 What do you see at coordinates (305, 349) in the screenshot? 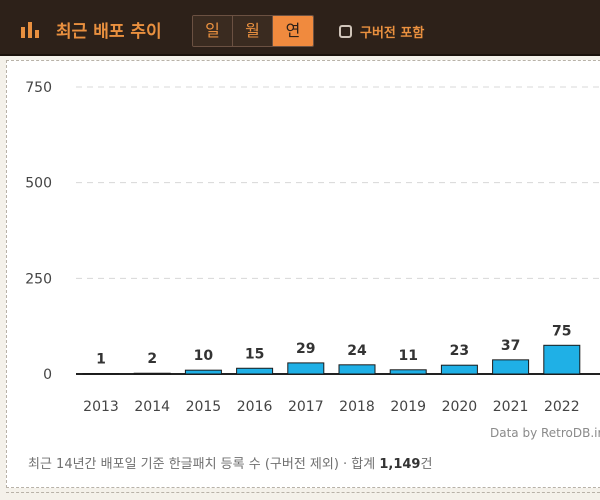
I see `bar-value-label: 29` at bounding box center [305, 349].